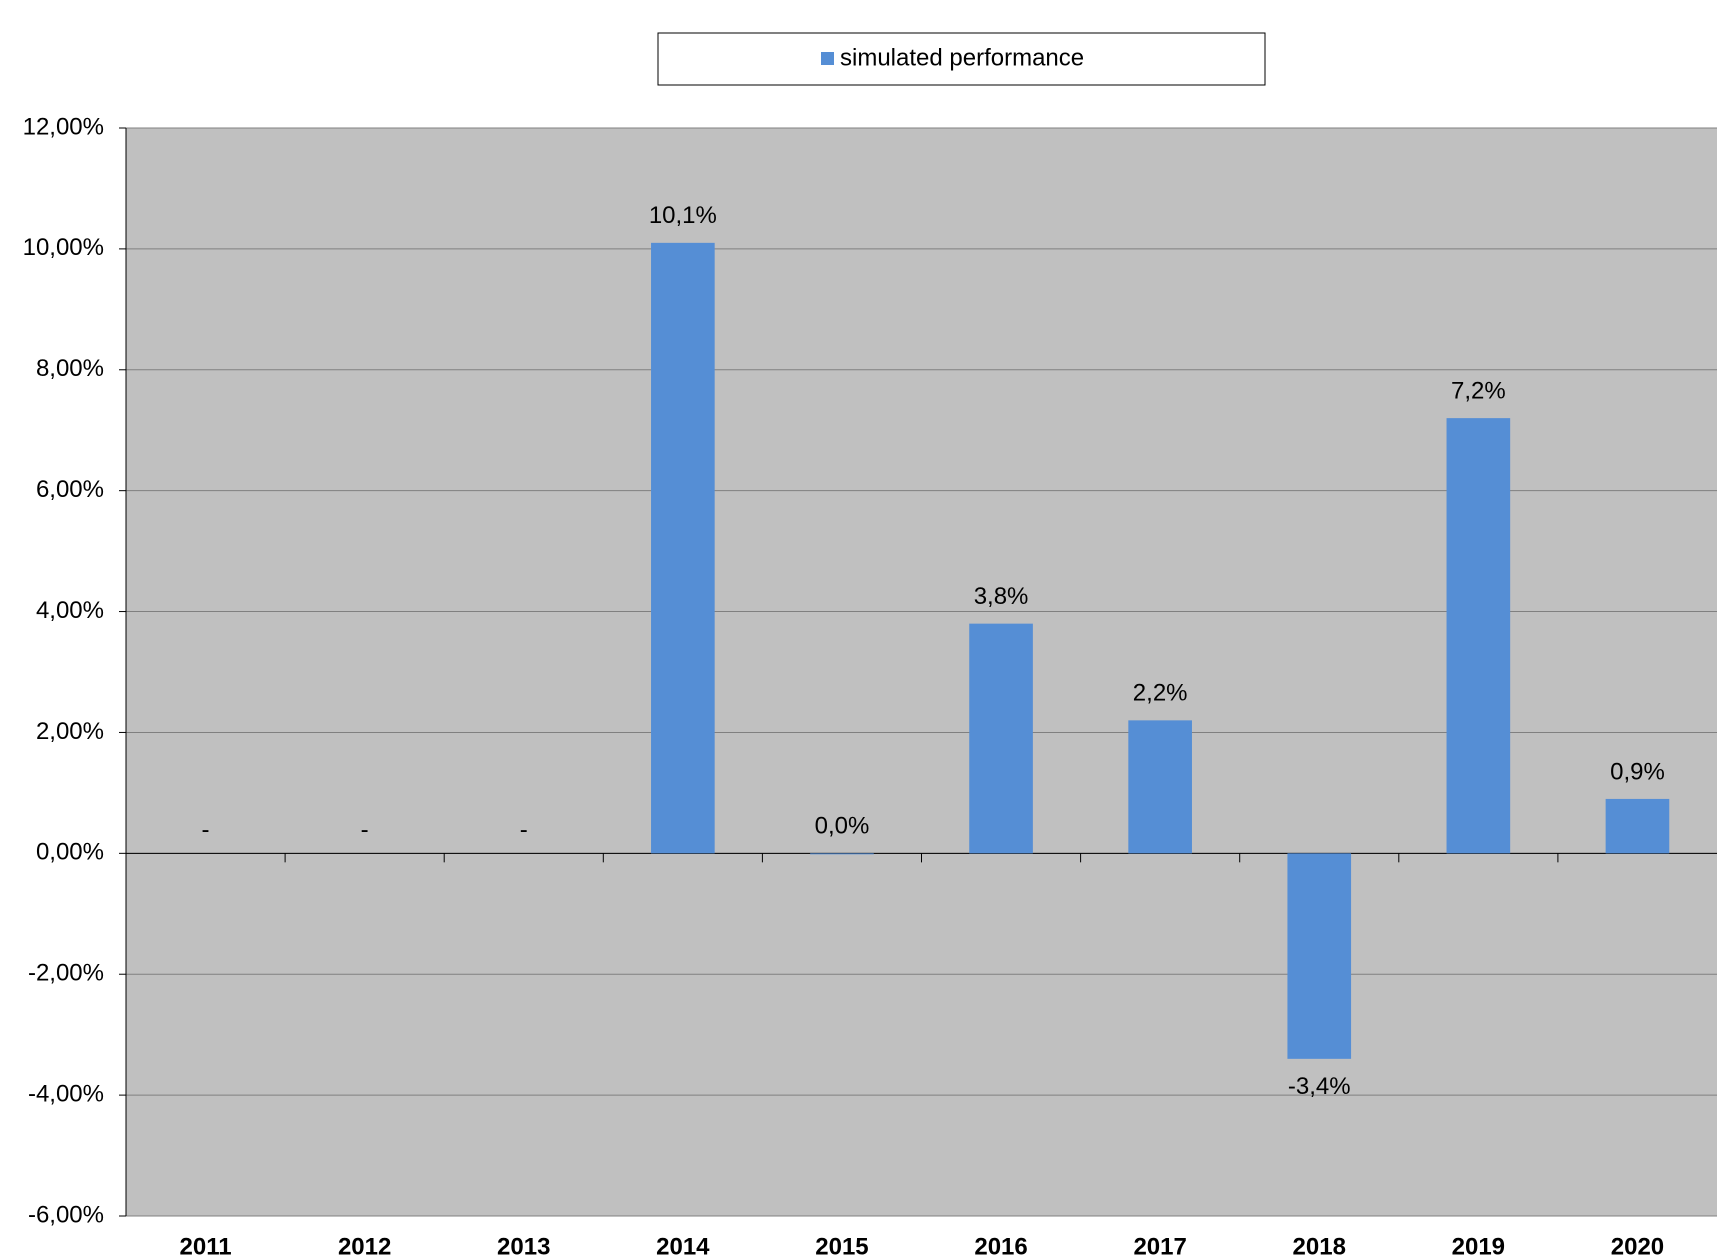  What do you see at coordinates (1001, 596) in the screenshot?
I see `value-label: 3,8%` at bounding box center [1001, 596].